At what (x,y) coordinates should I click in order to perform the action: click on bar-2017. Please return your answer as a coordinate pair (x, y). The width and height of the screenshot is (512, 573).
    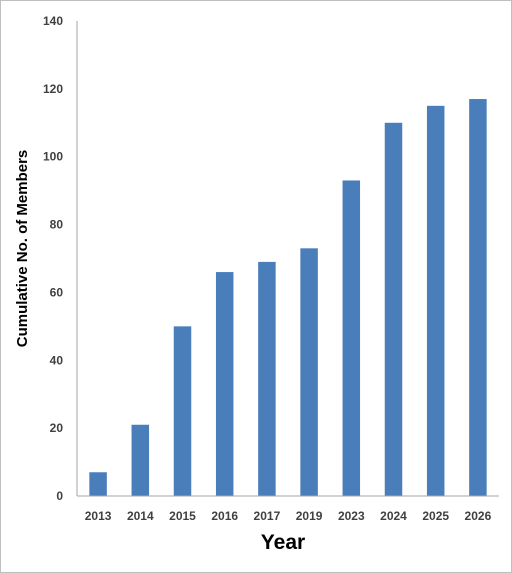
    Looking at the image, I should click on (267, 378).